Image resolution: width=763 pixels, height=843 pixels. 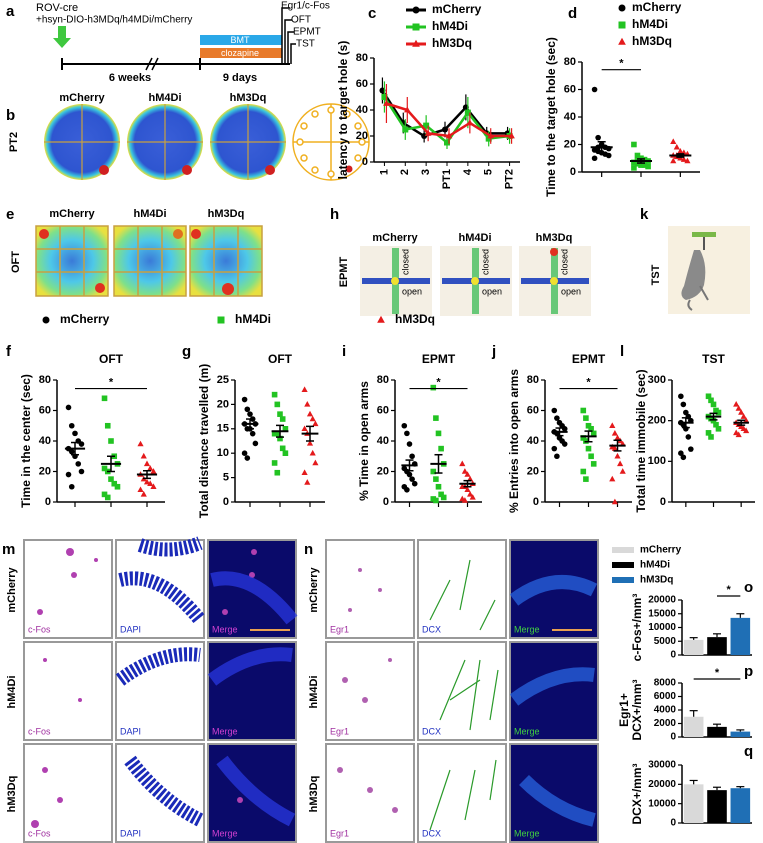 I want to click on x-tick-label: PT1, so click(x=447, y=179).